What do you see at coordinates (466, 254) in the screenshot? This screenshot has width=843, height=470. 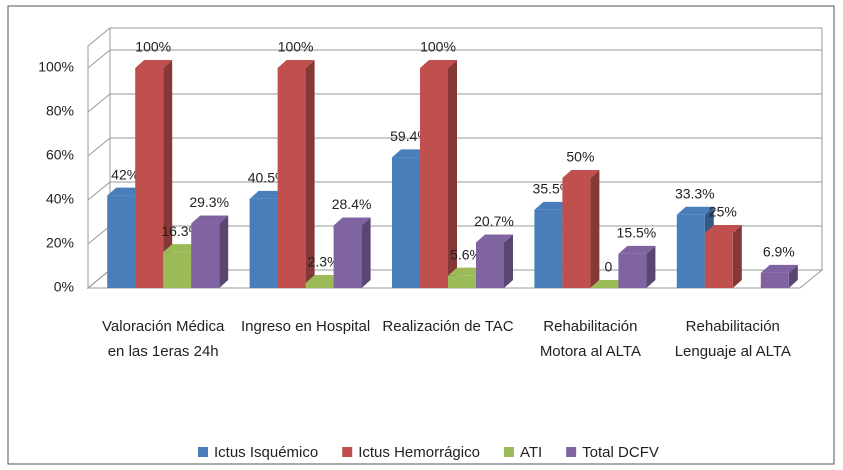 I see `value-label: 5.6%` at bounding box center [466, 254].